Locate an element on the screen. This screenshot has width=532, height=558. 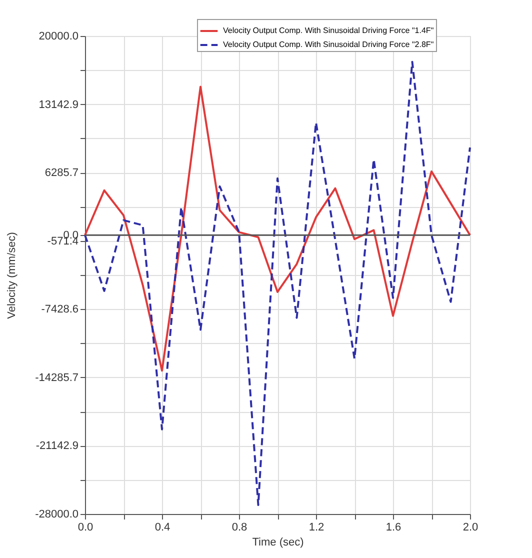
y-tick-label: -7428.6 is located at coordinates (59, 310).